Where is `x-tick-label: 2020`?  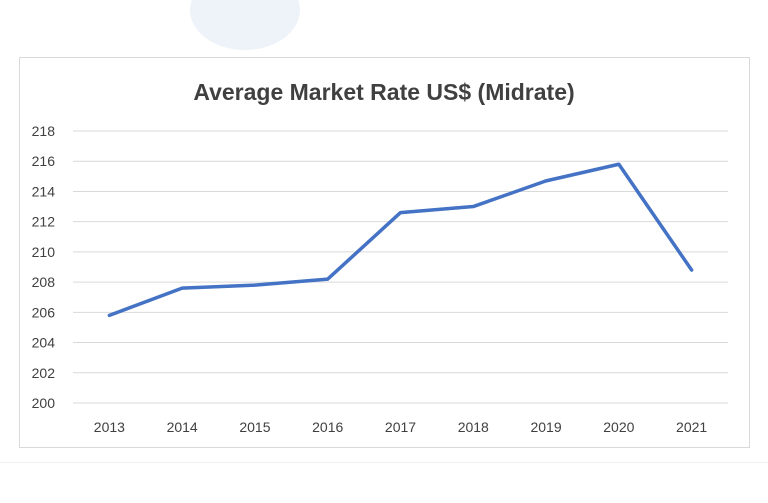
x-tick-label: 2020 is located at coordinates (618, 427).